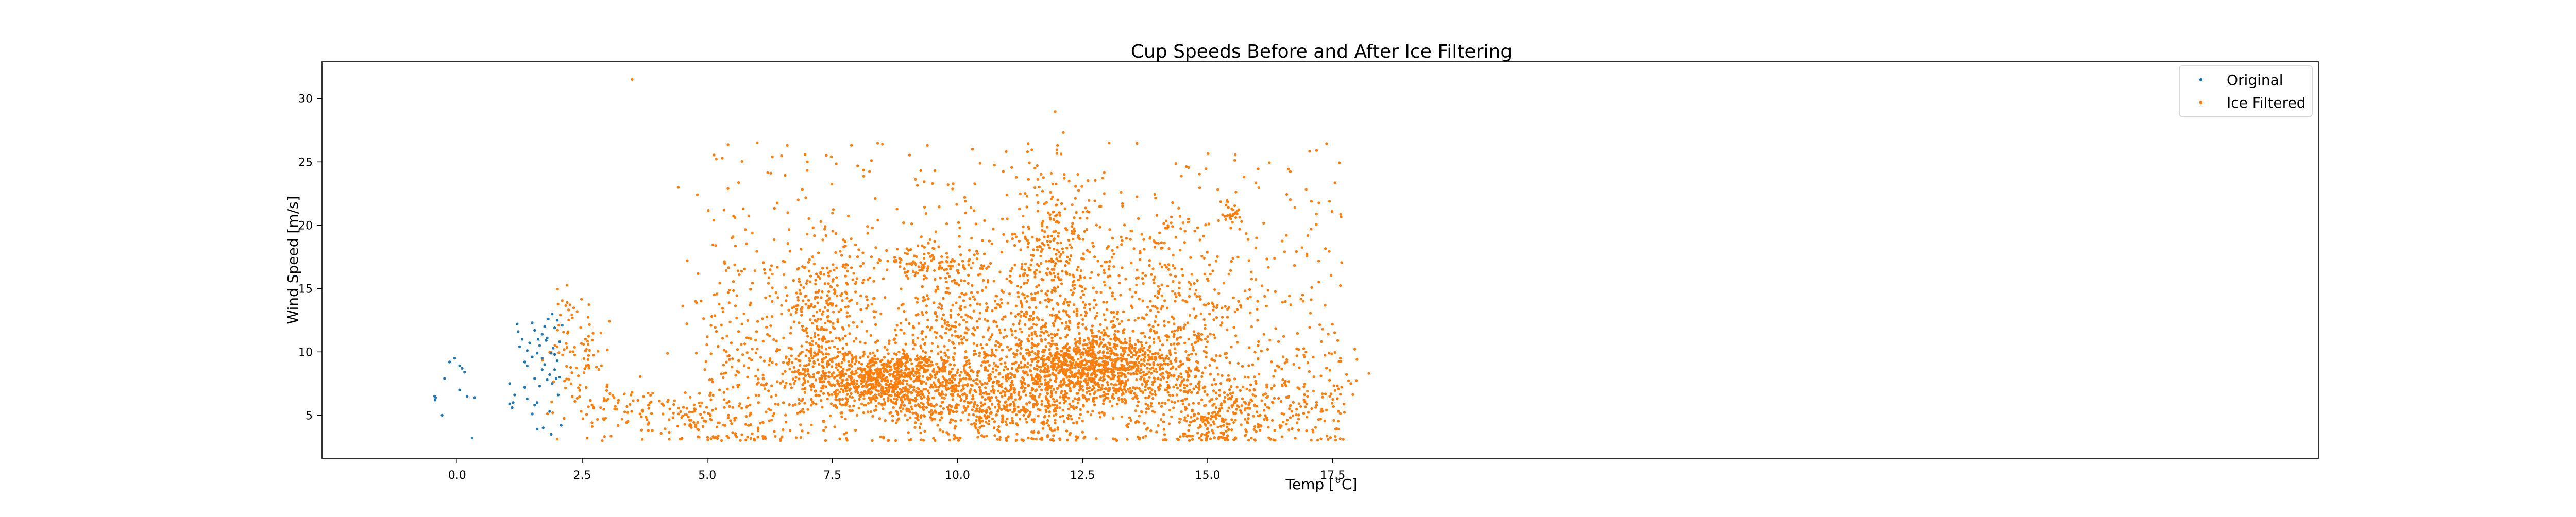 This screenshot has width=2576, height=517. Describe the element at coordinates (987, 370) in the screenshot. I see `ice-filtered-point-1902` at that location.